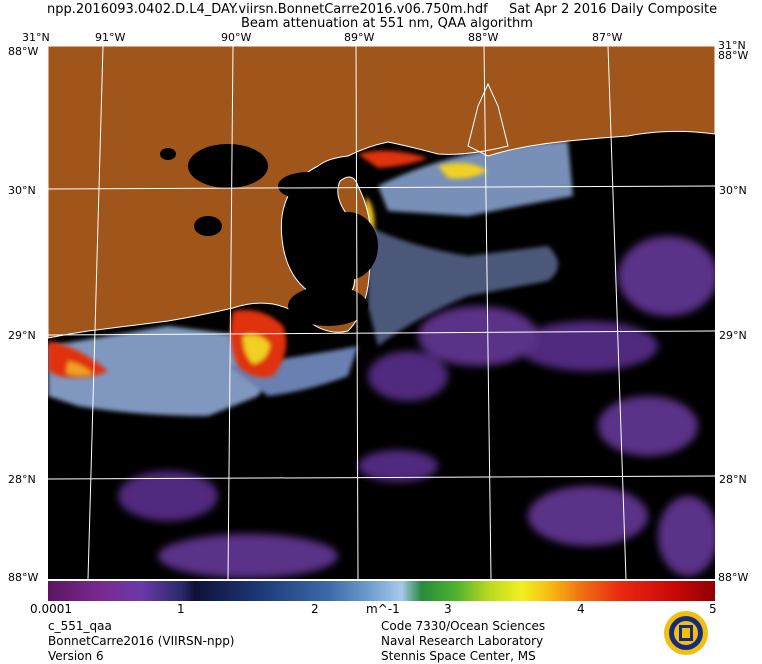 This screenshot has width=762, height=664. What do you see at coordinates (613, 9) in the screenshot?
I see `date-title: Sat Apr 2 2016 Daily Composite` at bounding box center [613, 9].